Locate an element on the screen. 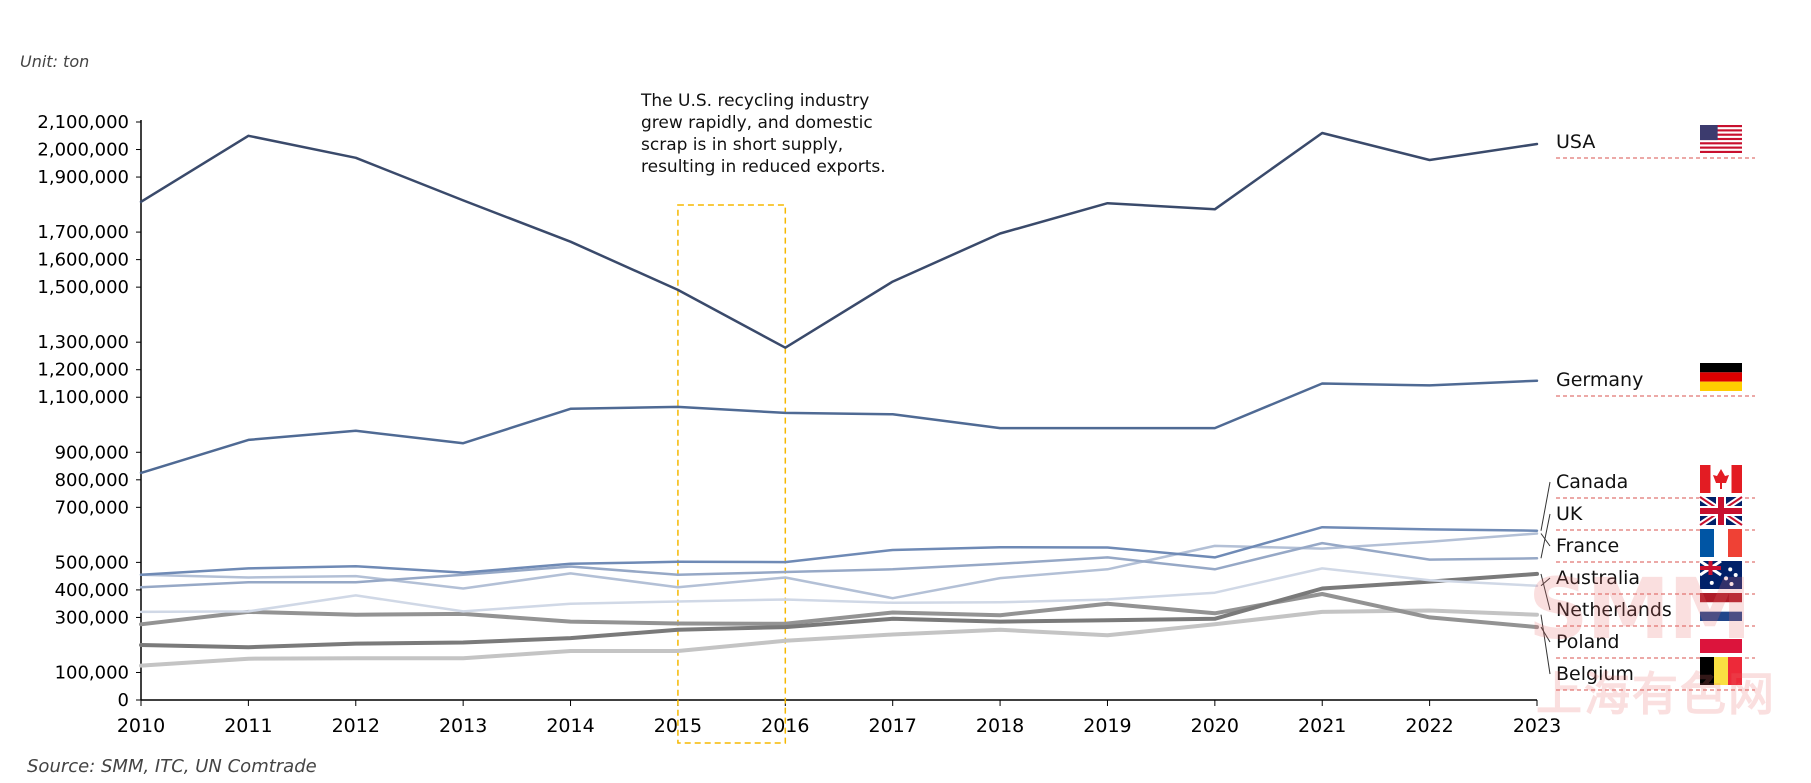 This screenshot has height=783, width=1811. y-tick-label: 100,000 is located at coordinates (92, 672).